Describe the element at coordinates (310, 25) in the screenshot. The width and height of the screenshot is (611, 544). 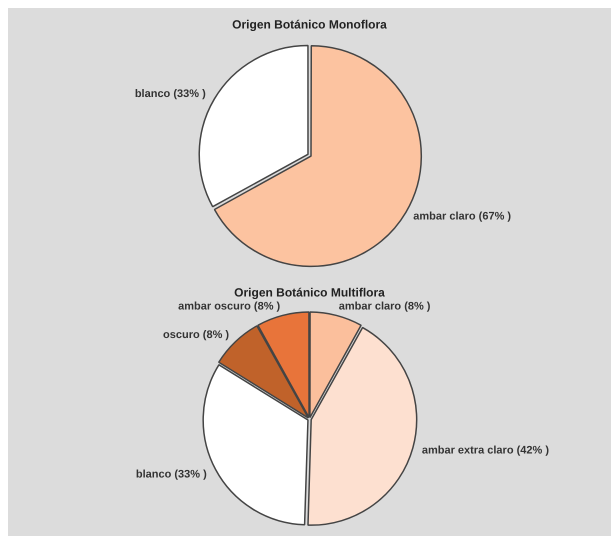
I see `chart-title: Origen Botánico Monoflora` at that location.